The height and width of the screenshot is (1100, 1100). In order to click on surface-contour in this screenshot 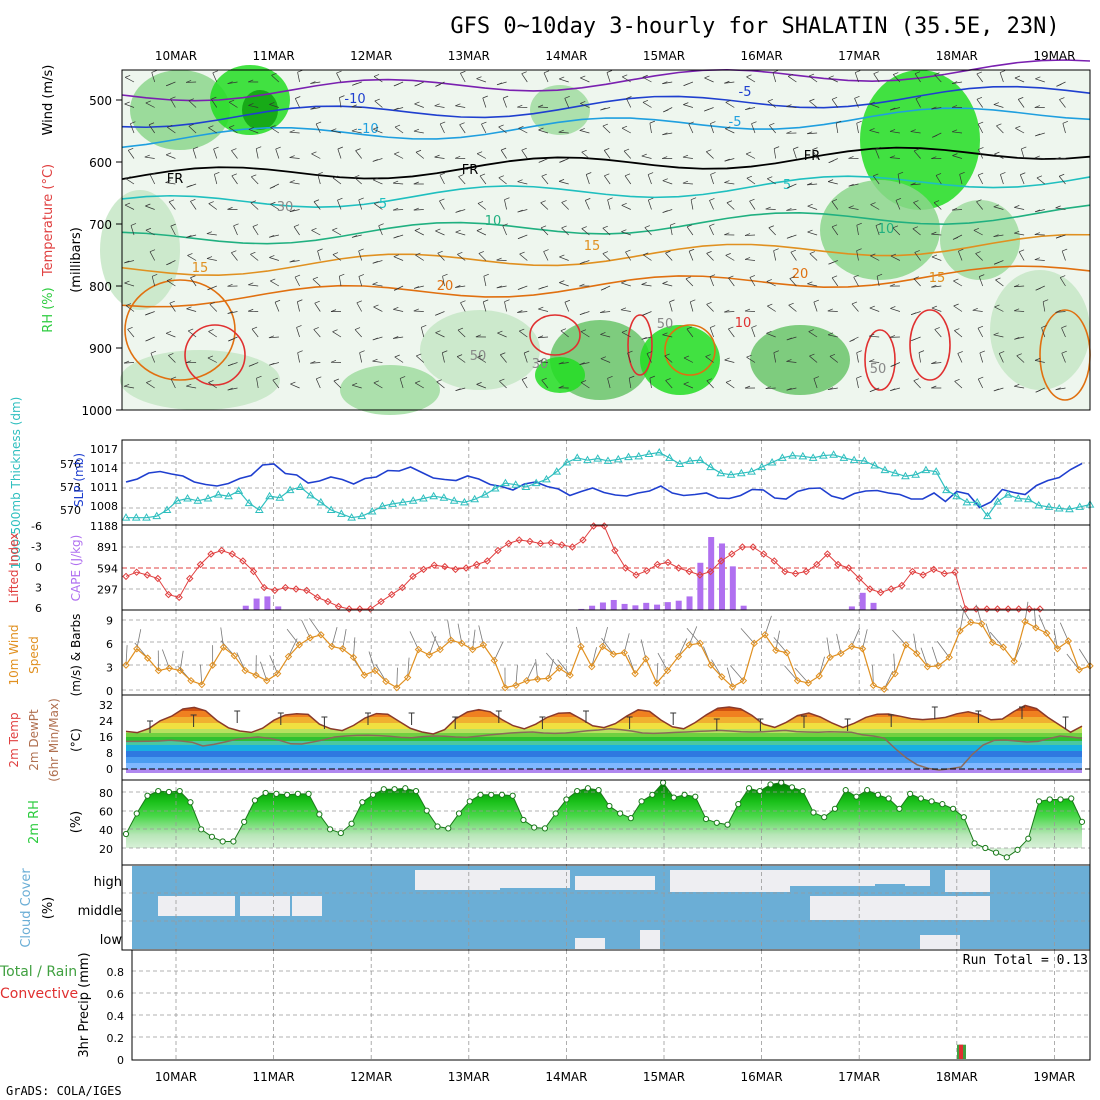, I will do `click(180, 330)`.